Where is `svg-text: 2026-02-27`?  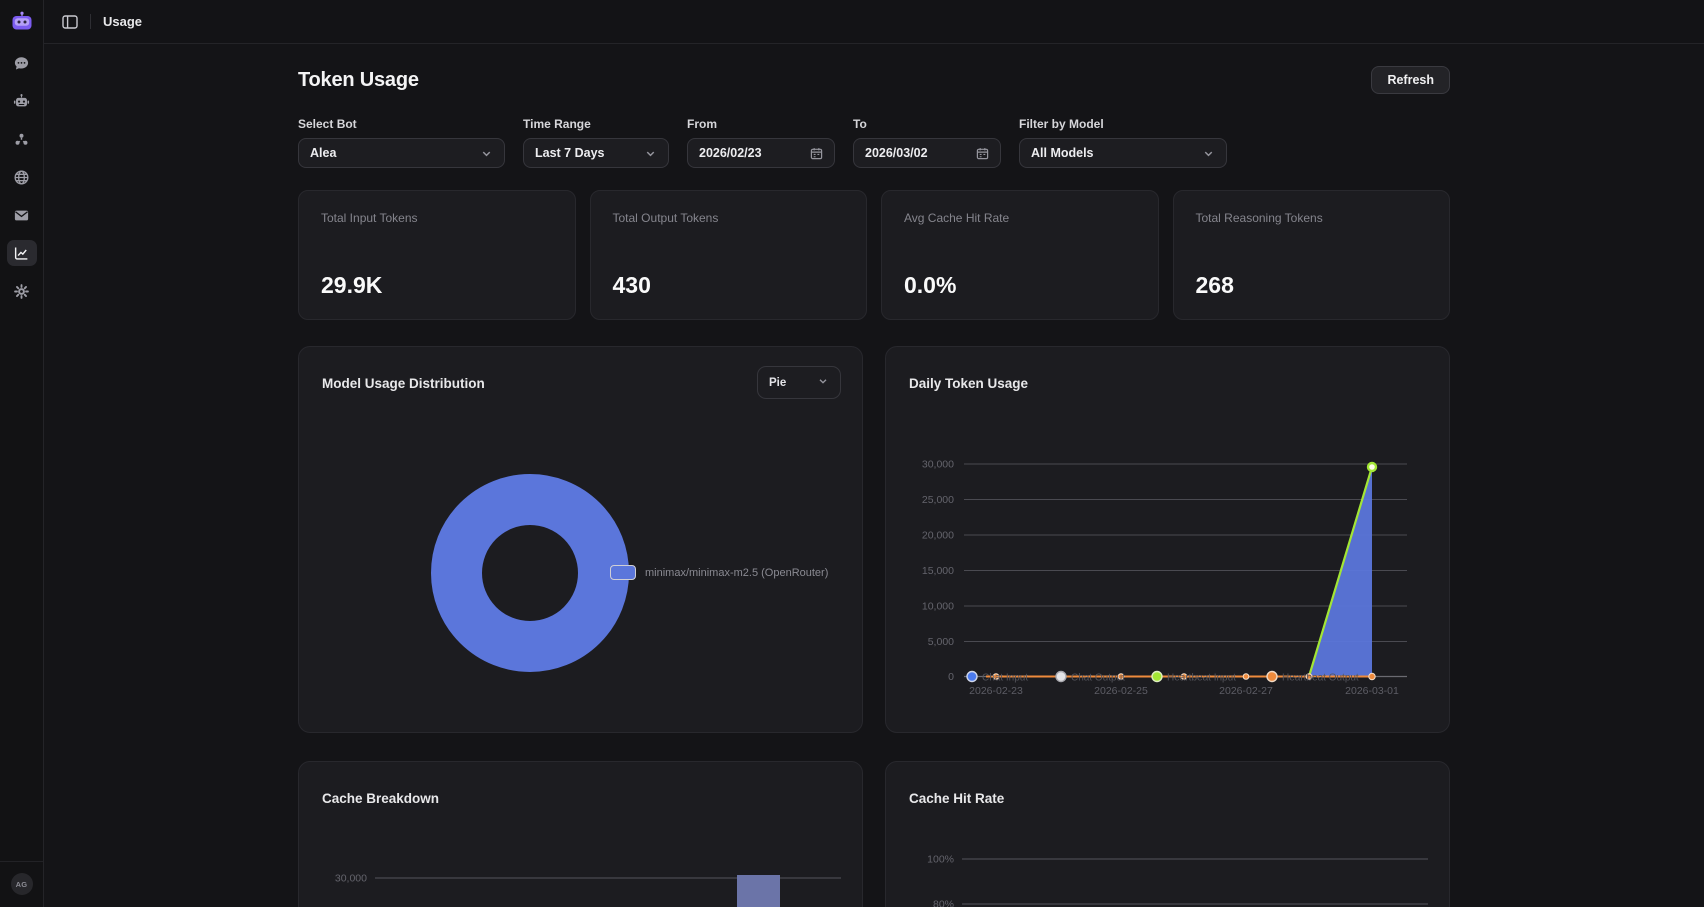
svg-text: 2026-02-27 is located at coordinates (1246, 691).